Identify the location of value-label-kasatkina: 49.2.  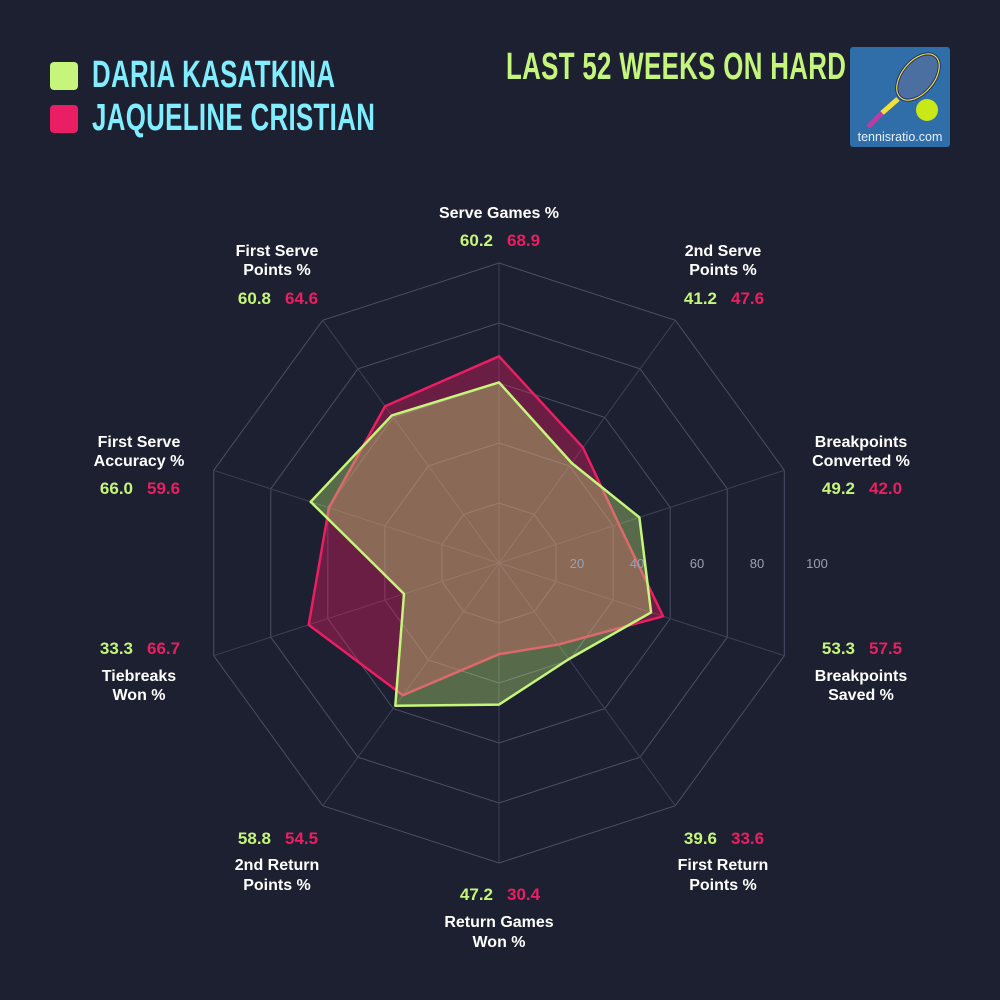
(838, 488).